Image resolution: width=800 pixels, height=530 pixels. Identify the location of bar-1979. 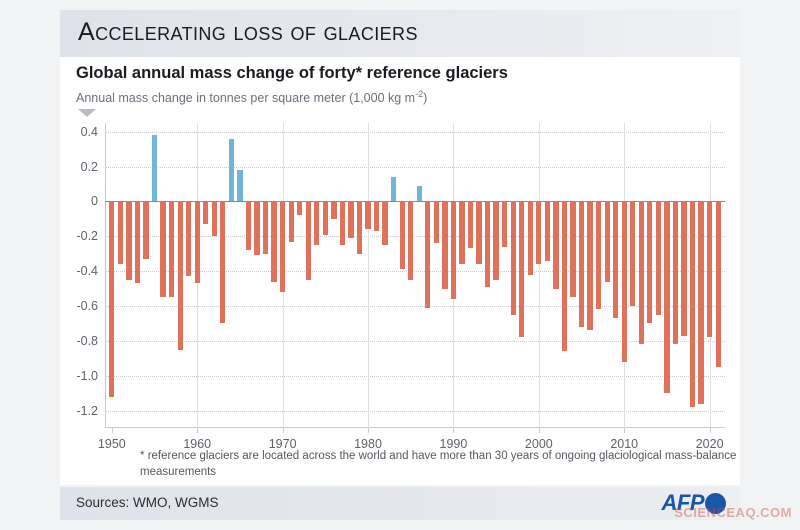
(359, 227).